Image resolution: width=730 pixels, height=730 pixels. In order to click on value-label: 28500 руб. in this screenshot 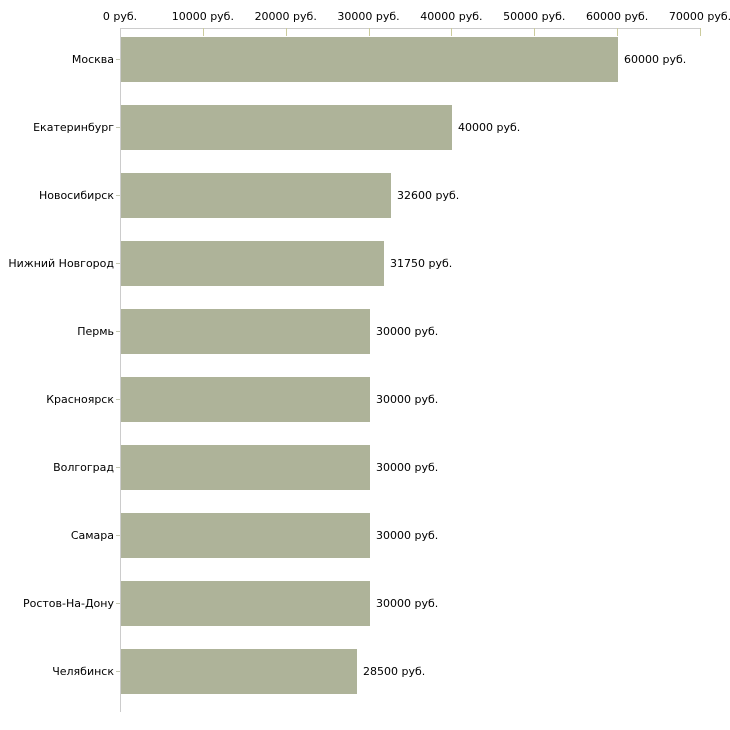, I will do `click(394, 671)`.